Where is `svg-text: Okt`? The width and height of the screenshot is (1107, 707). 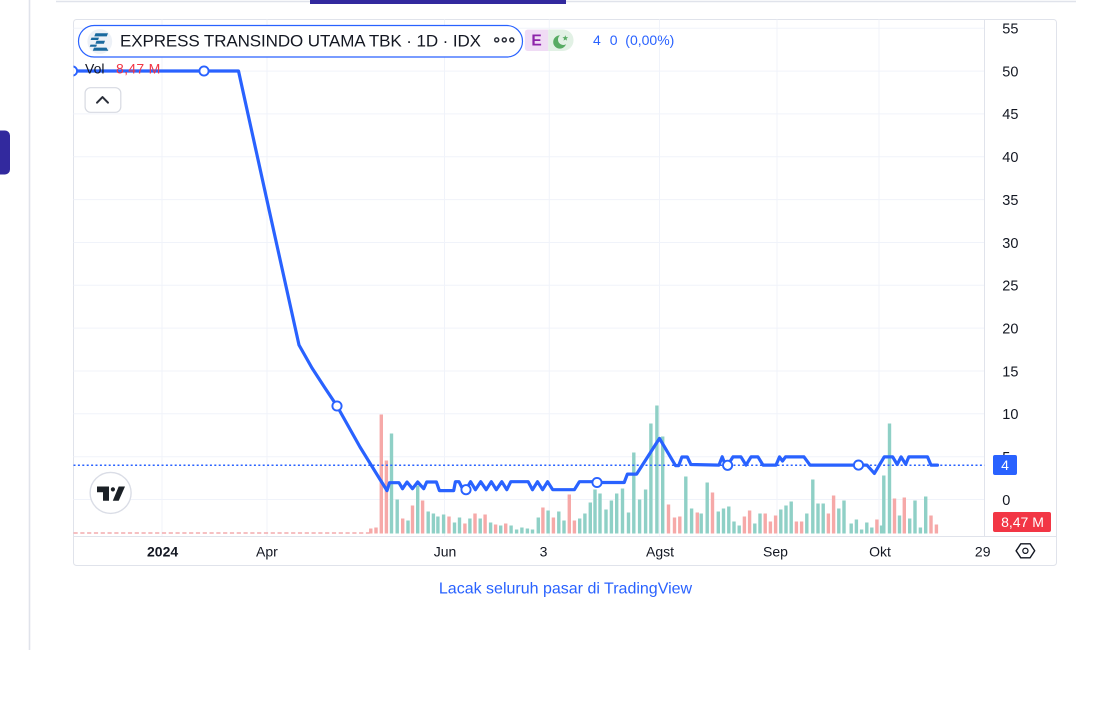 svg-text: Okt is located at coordinates (880, 551).